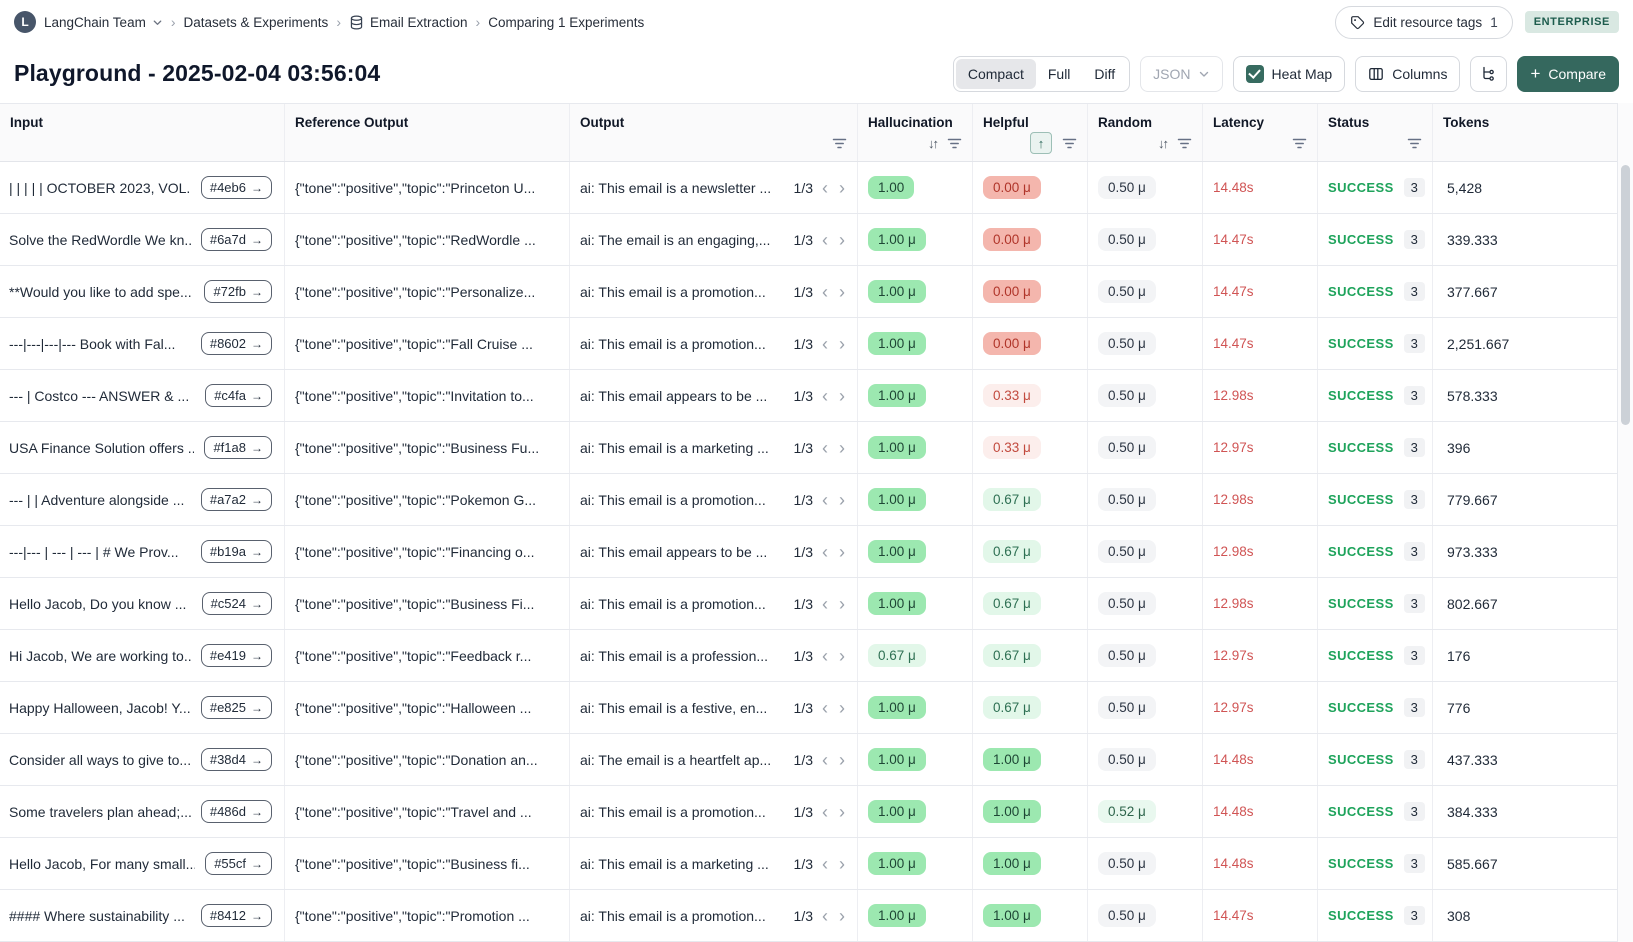 The width and height of the screenshot is (1633, 942). I want to click on example-link: #8412 →, so click(236, 915).